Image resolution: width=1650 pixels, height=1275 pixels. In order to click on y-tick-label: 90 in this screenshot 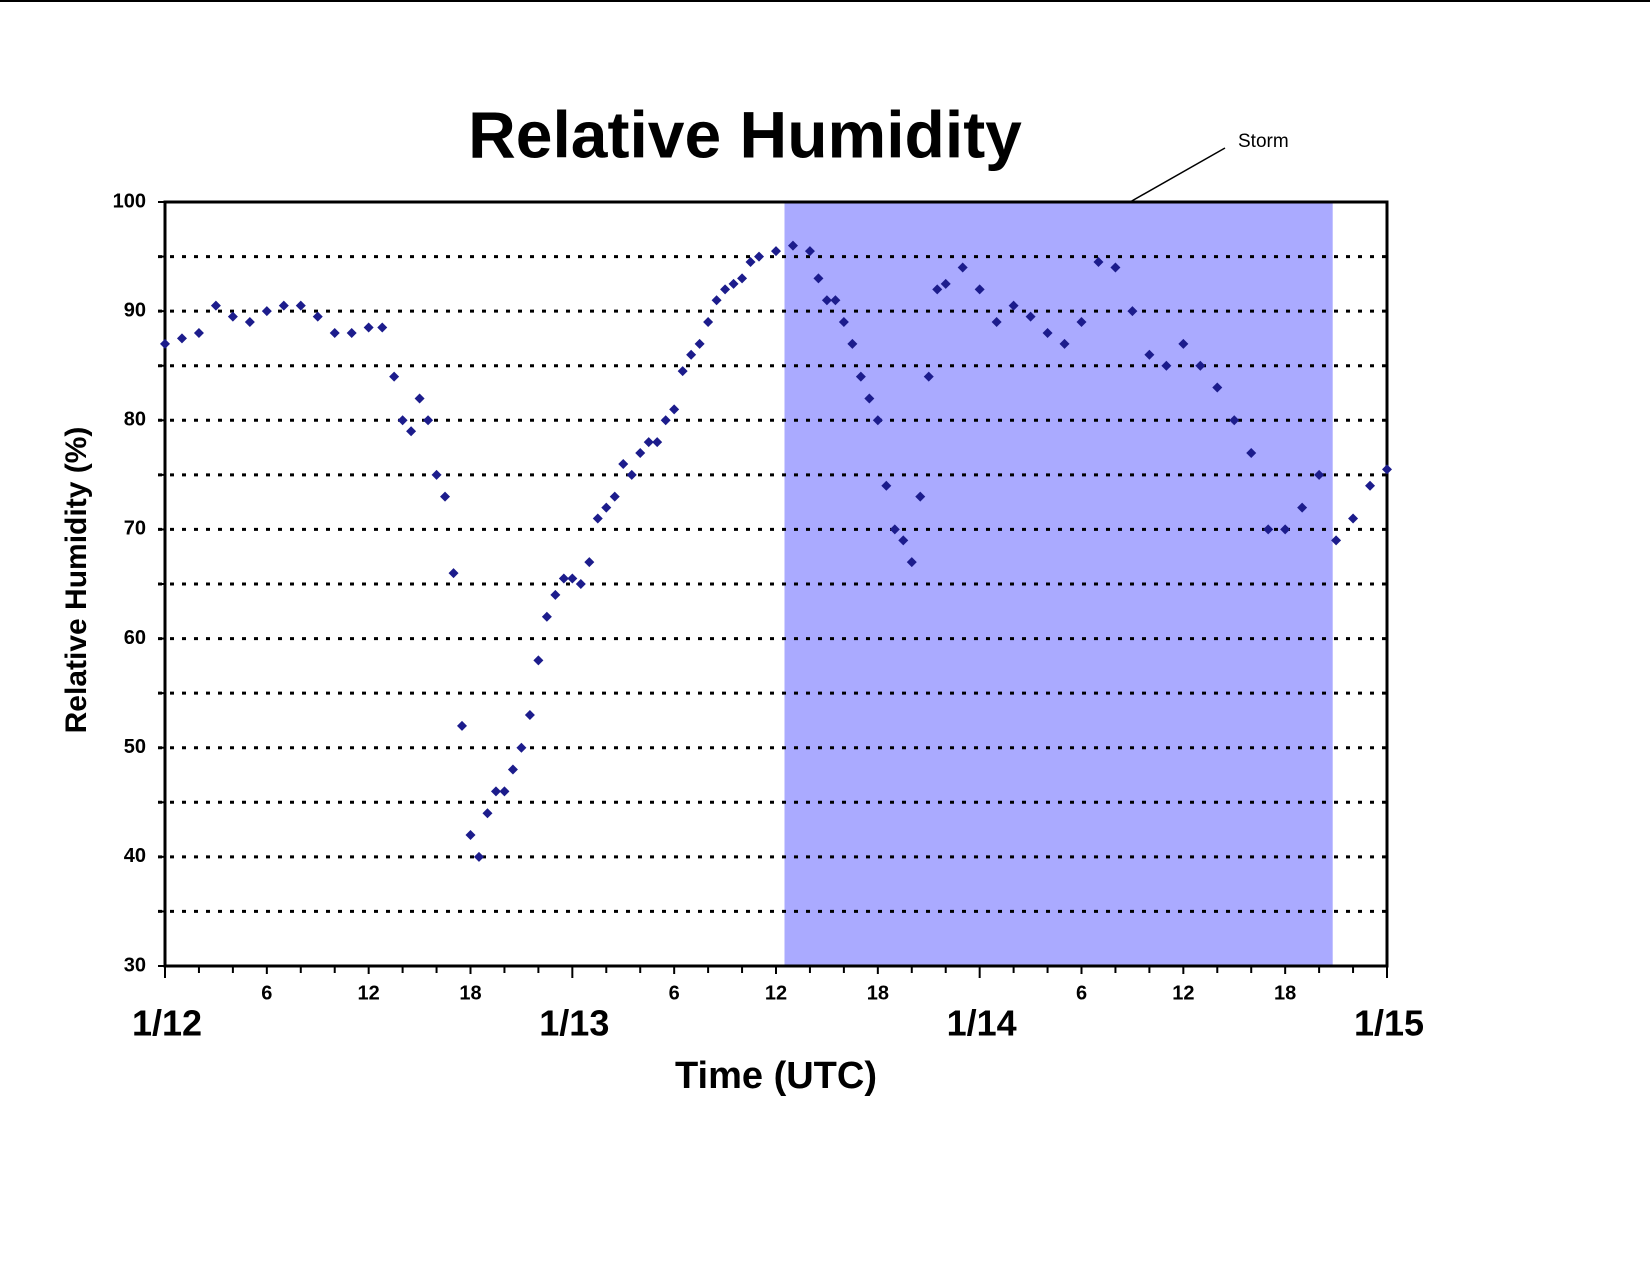, I will do `click(135, 310)`.